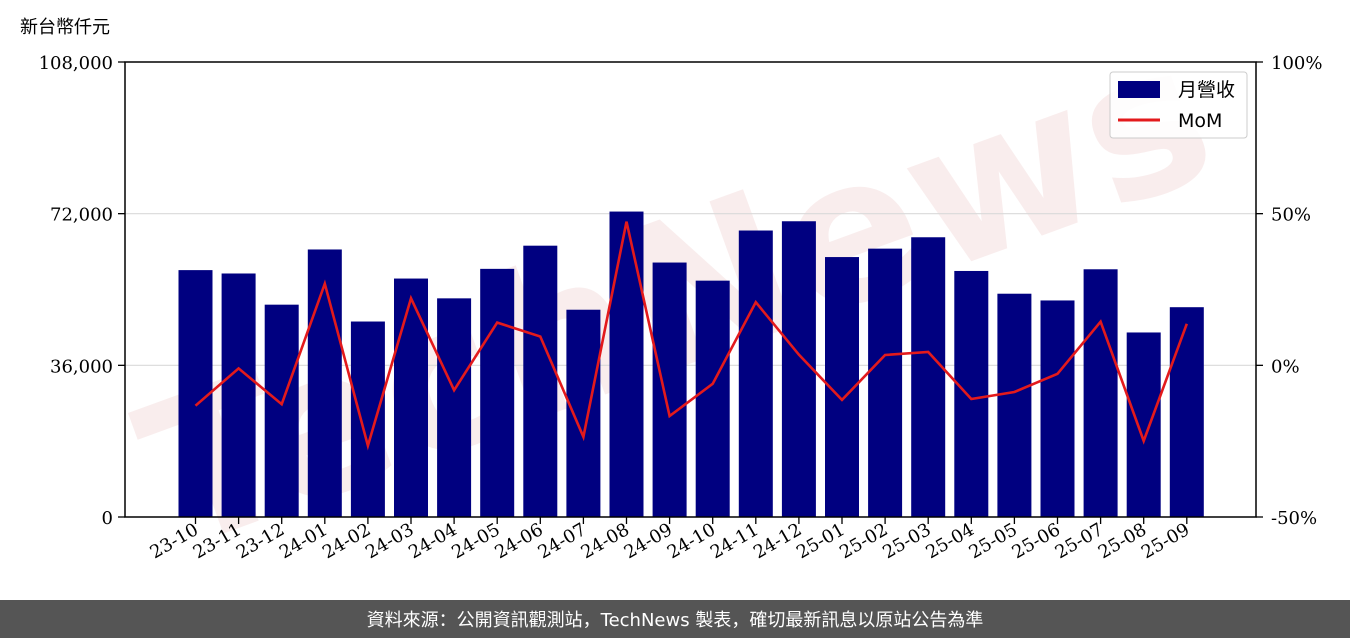 Image resolution: width=1350 pixels, height=638 pixels. What do you see at coordinates (1294, 518) in the screenshot?
I see `y-right-tick-label: -50%` at bounding box center [1294, 518].